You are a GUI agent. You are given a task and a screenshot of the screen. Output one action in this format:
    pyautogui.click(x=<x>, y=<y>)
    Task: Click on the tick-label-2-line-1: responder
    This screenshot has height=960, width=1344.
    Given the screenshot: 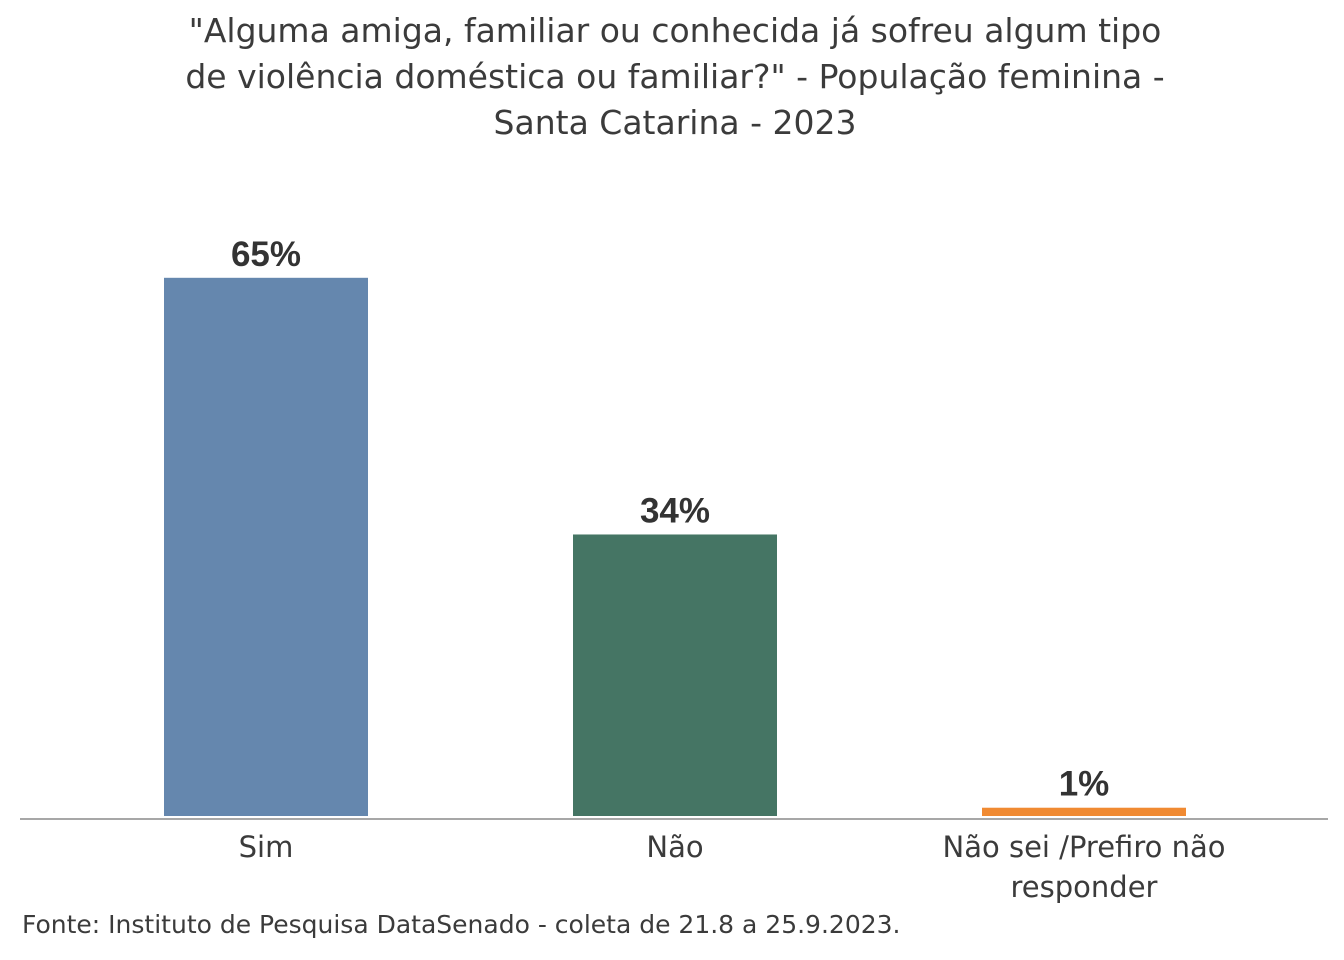 What is the action you would take?
    pyautogui.click(x=1084, y=887)
    